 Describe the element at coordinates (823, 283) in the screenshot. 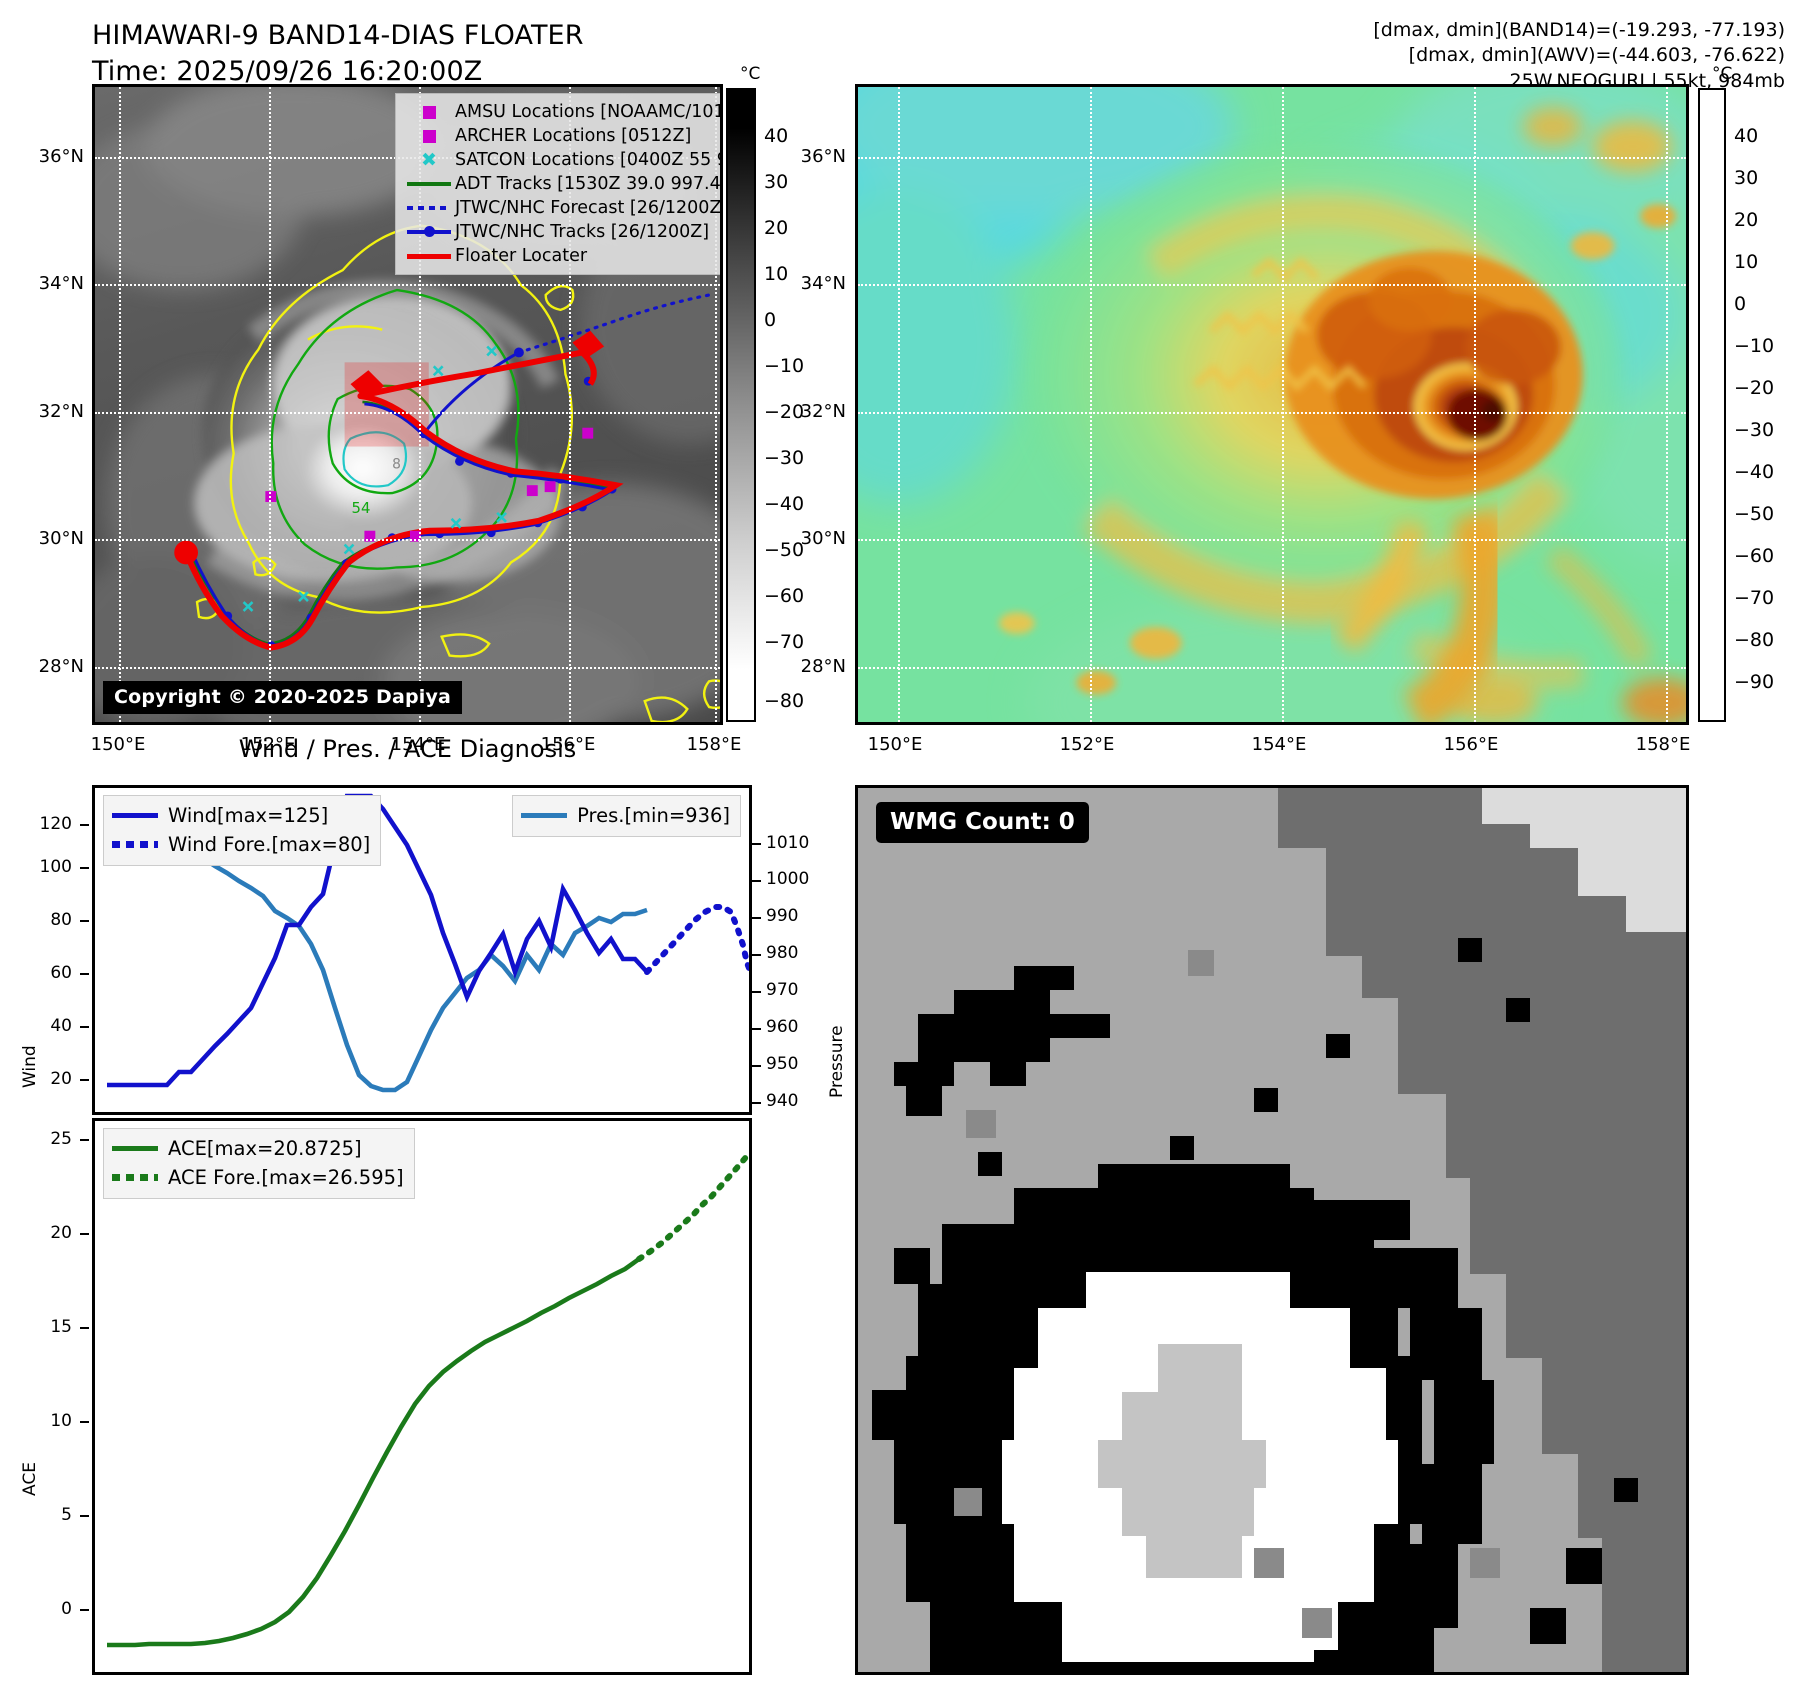

I see `awv-lat-label: 34°N` at that location.